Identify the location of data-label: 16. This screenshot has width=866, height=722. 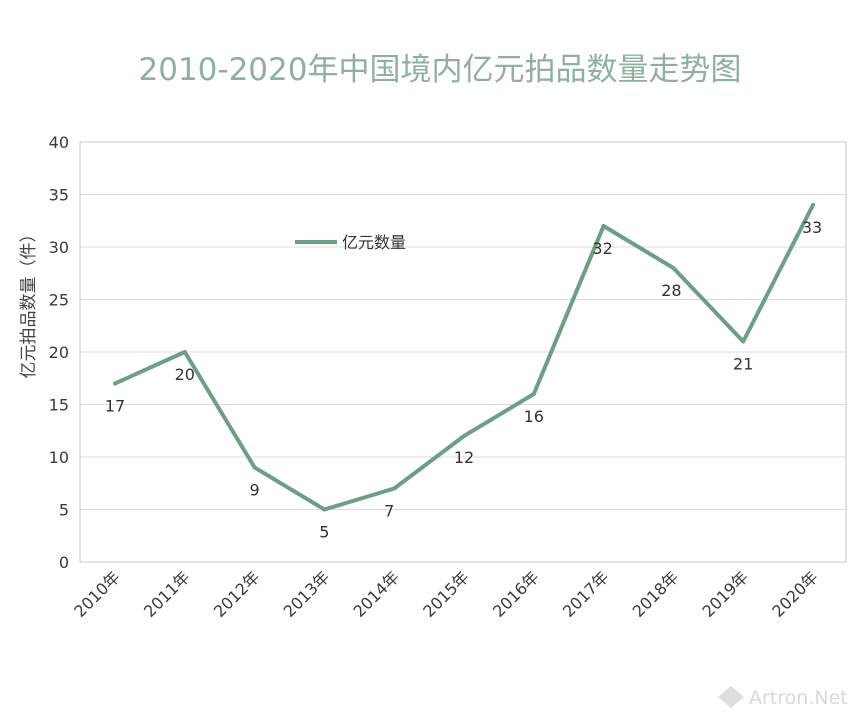
(534, 416).